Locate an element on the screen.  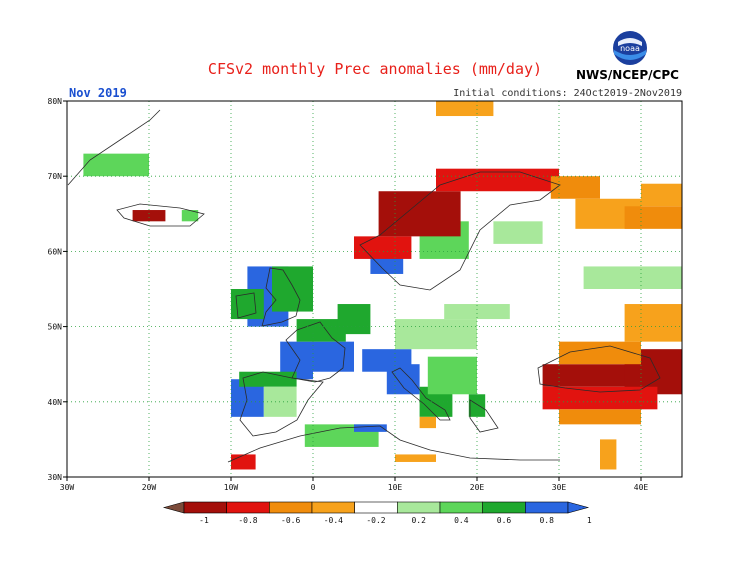
chart-title: CFSv2 monthly Prec anomalies (mm/day) is located at coordinates (375, 69).